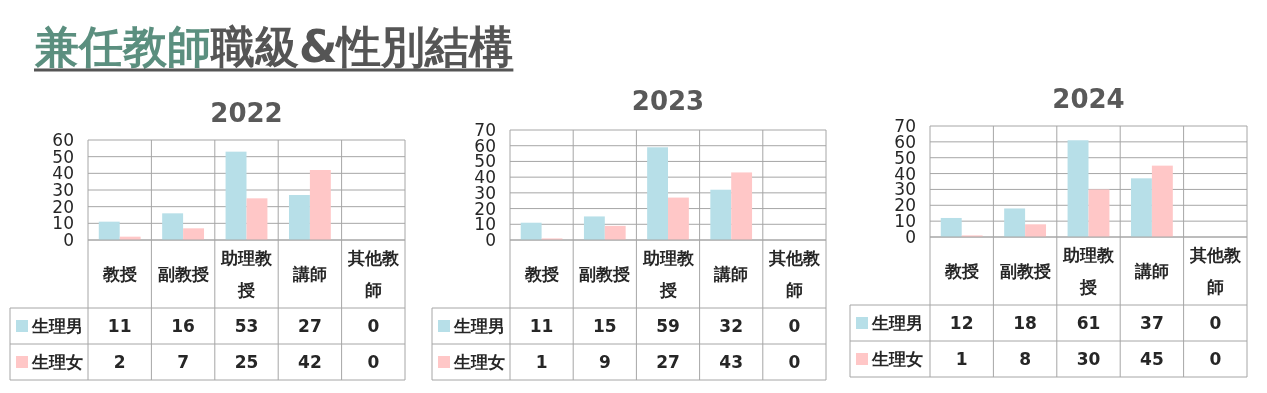 This screenshot has width=1267, height=393. What do you see at coordinates (604, 326) in the screenshot?
I see `data-label: 15` at bounding box center [604, 326].